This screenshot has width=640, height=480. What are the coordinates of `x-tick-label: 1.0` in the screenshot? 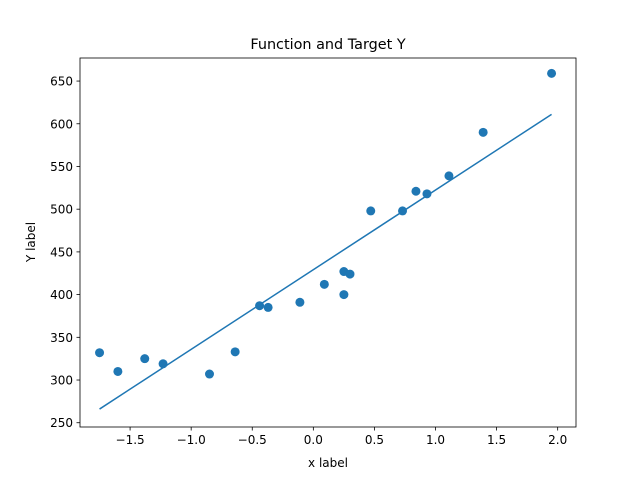 It's located at (435, 440).